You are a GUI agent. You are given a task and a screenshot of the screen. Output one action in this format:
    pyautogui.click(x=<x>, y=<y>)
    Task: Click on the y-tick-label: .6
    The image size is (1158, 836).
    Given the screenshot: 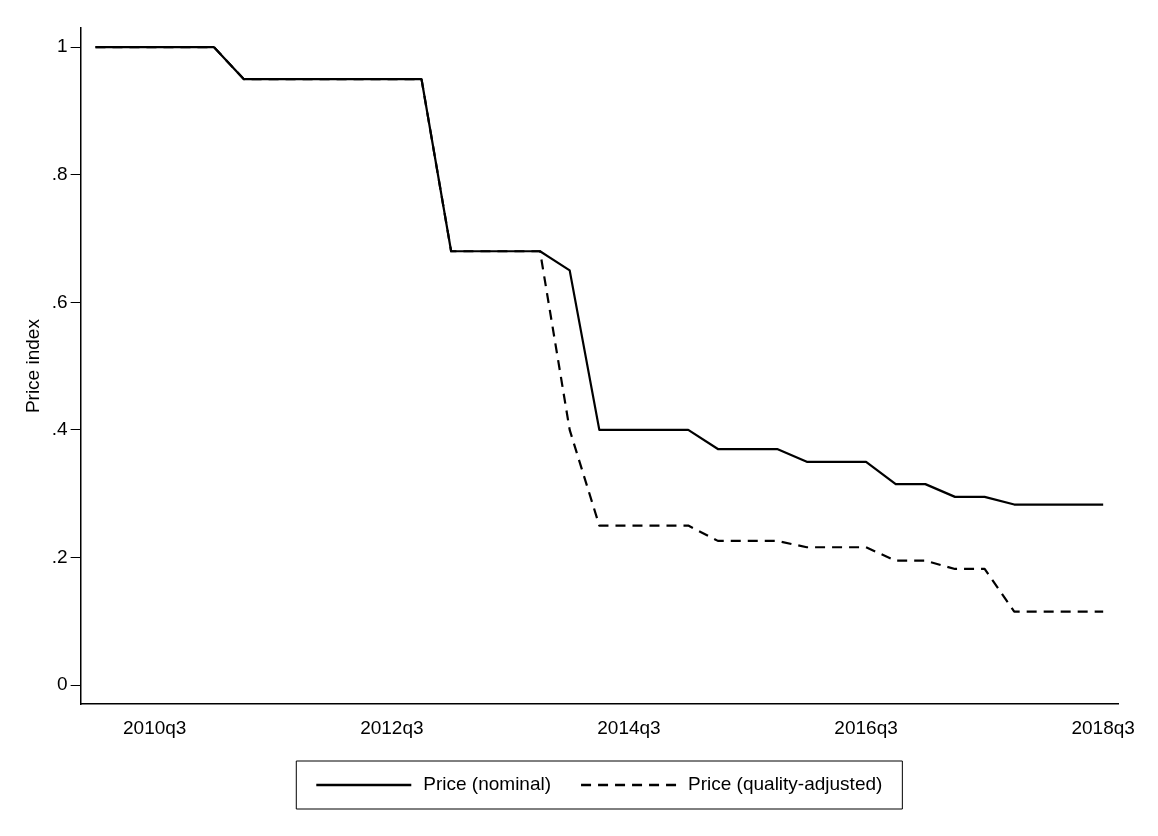 What is the action you would take?
    pyautogui.click(x=59, y=301)
    